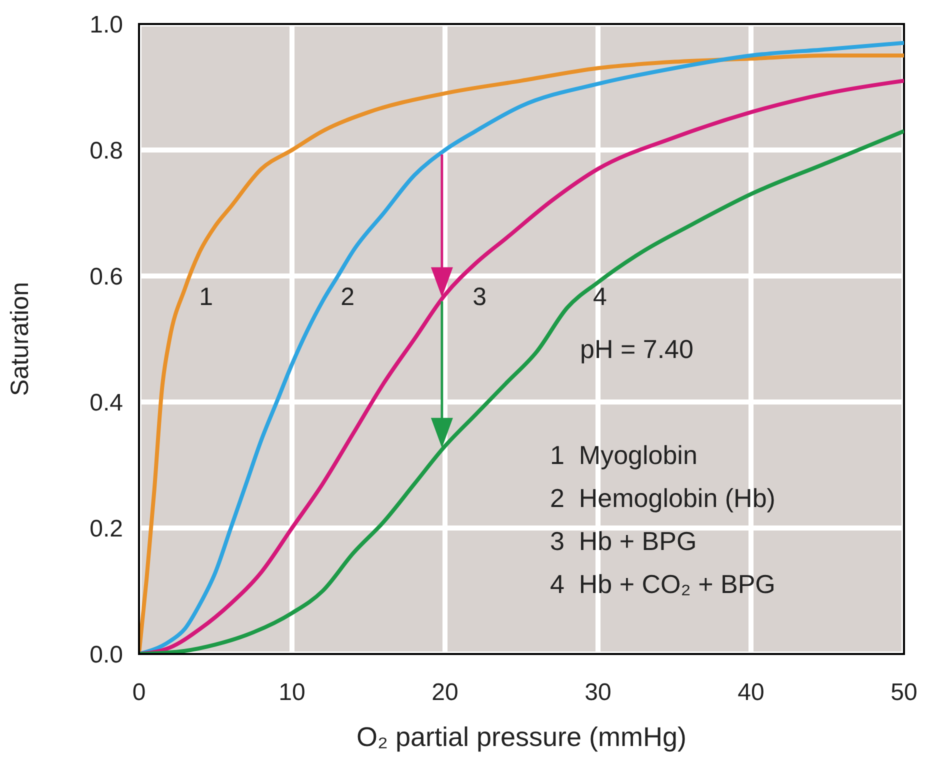  What do you see at coordinates (904, 692) in the screenshot?
I see `x-tick-label: 50` at bounding box center [904, 692].